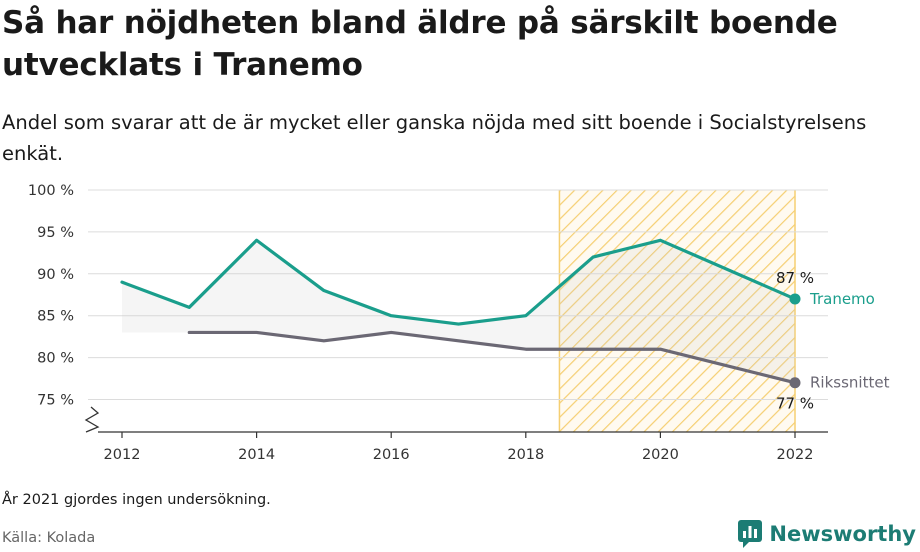  I want to click on x-tick-label: 2020, so click(660, 455).